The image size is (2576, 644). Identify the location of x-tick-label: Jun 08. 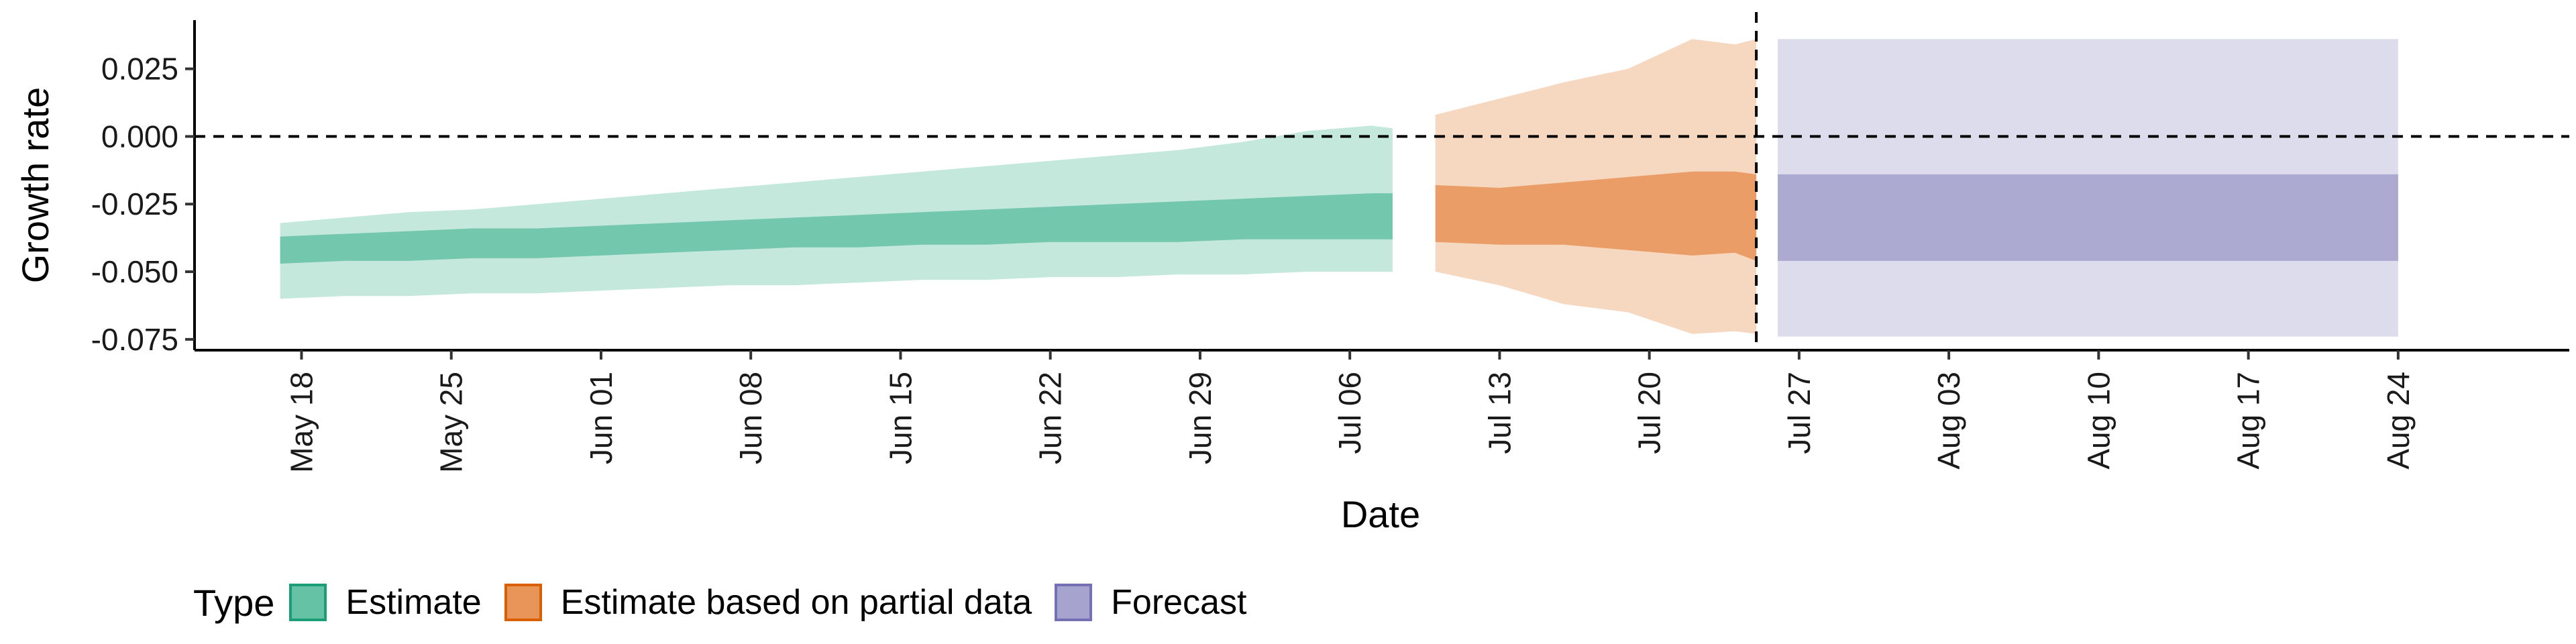
(750, 418).